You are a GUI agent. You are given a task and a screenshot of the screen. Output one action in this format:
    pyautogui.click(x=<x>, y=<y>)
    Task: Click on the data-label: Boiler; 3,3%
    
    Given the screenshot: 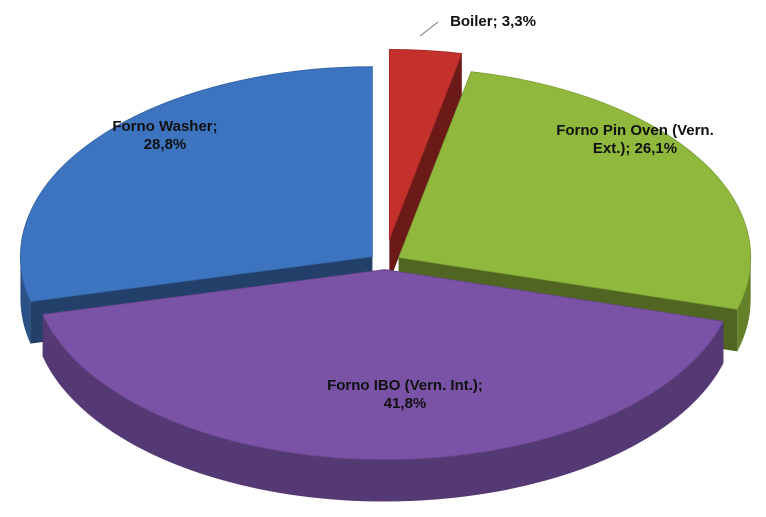 What is the action you would take?
    pyautogui.click(x=493, y=21)
    